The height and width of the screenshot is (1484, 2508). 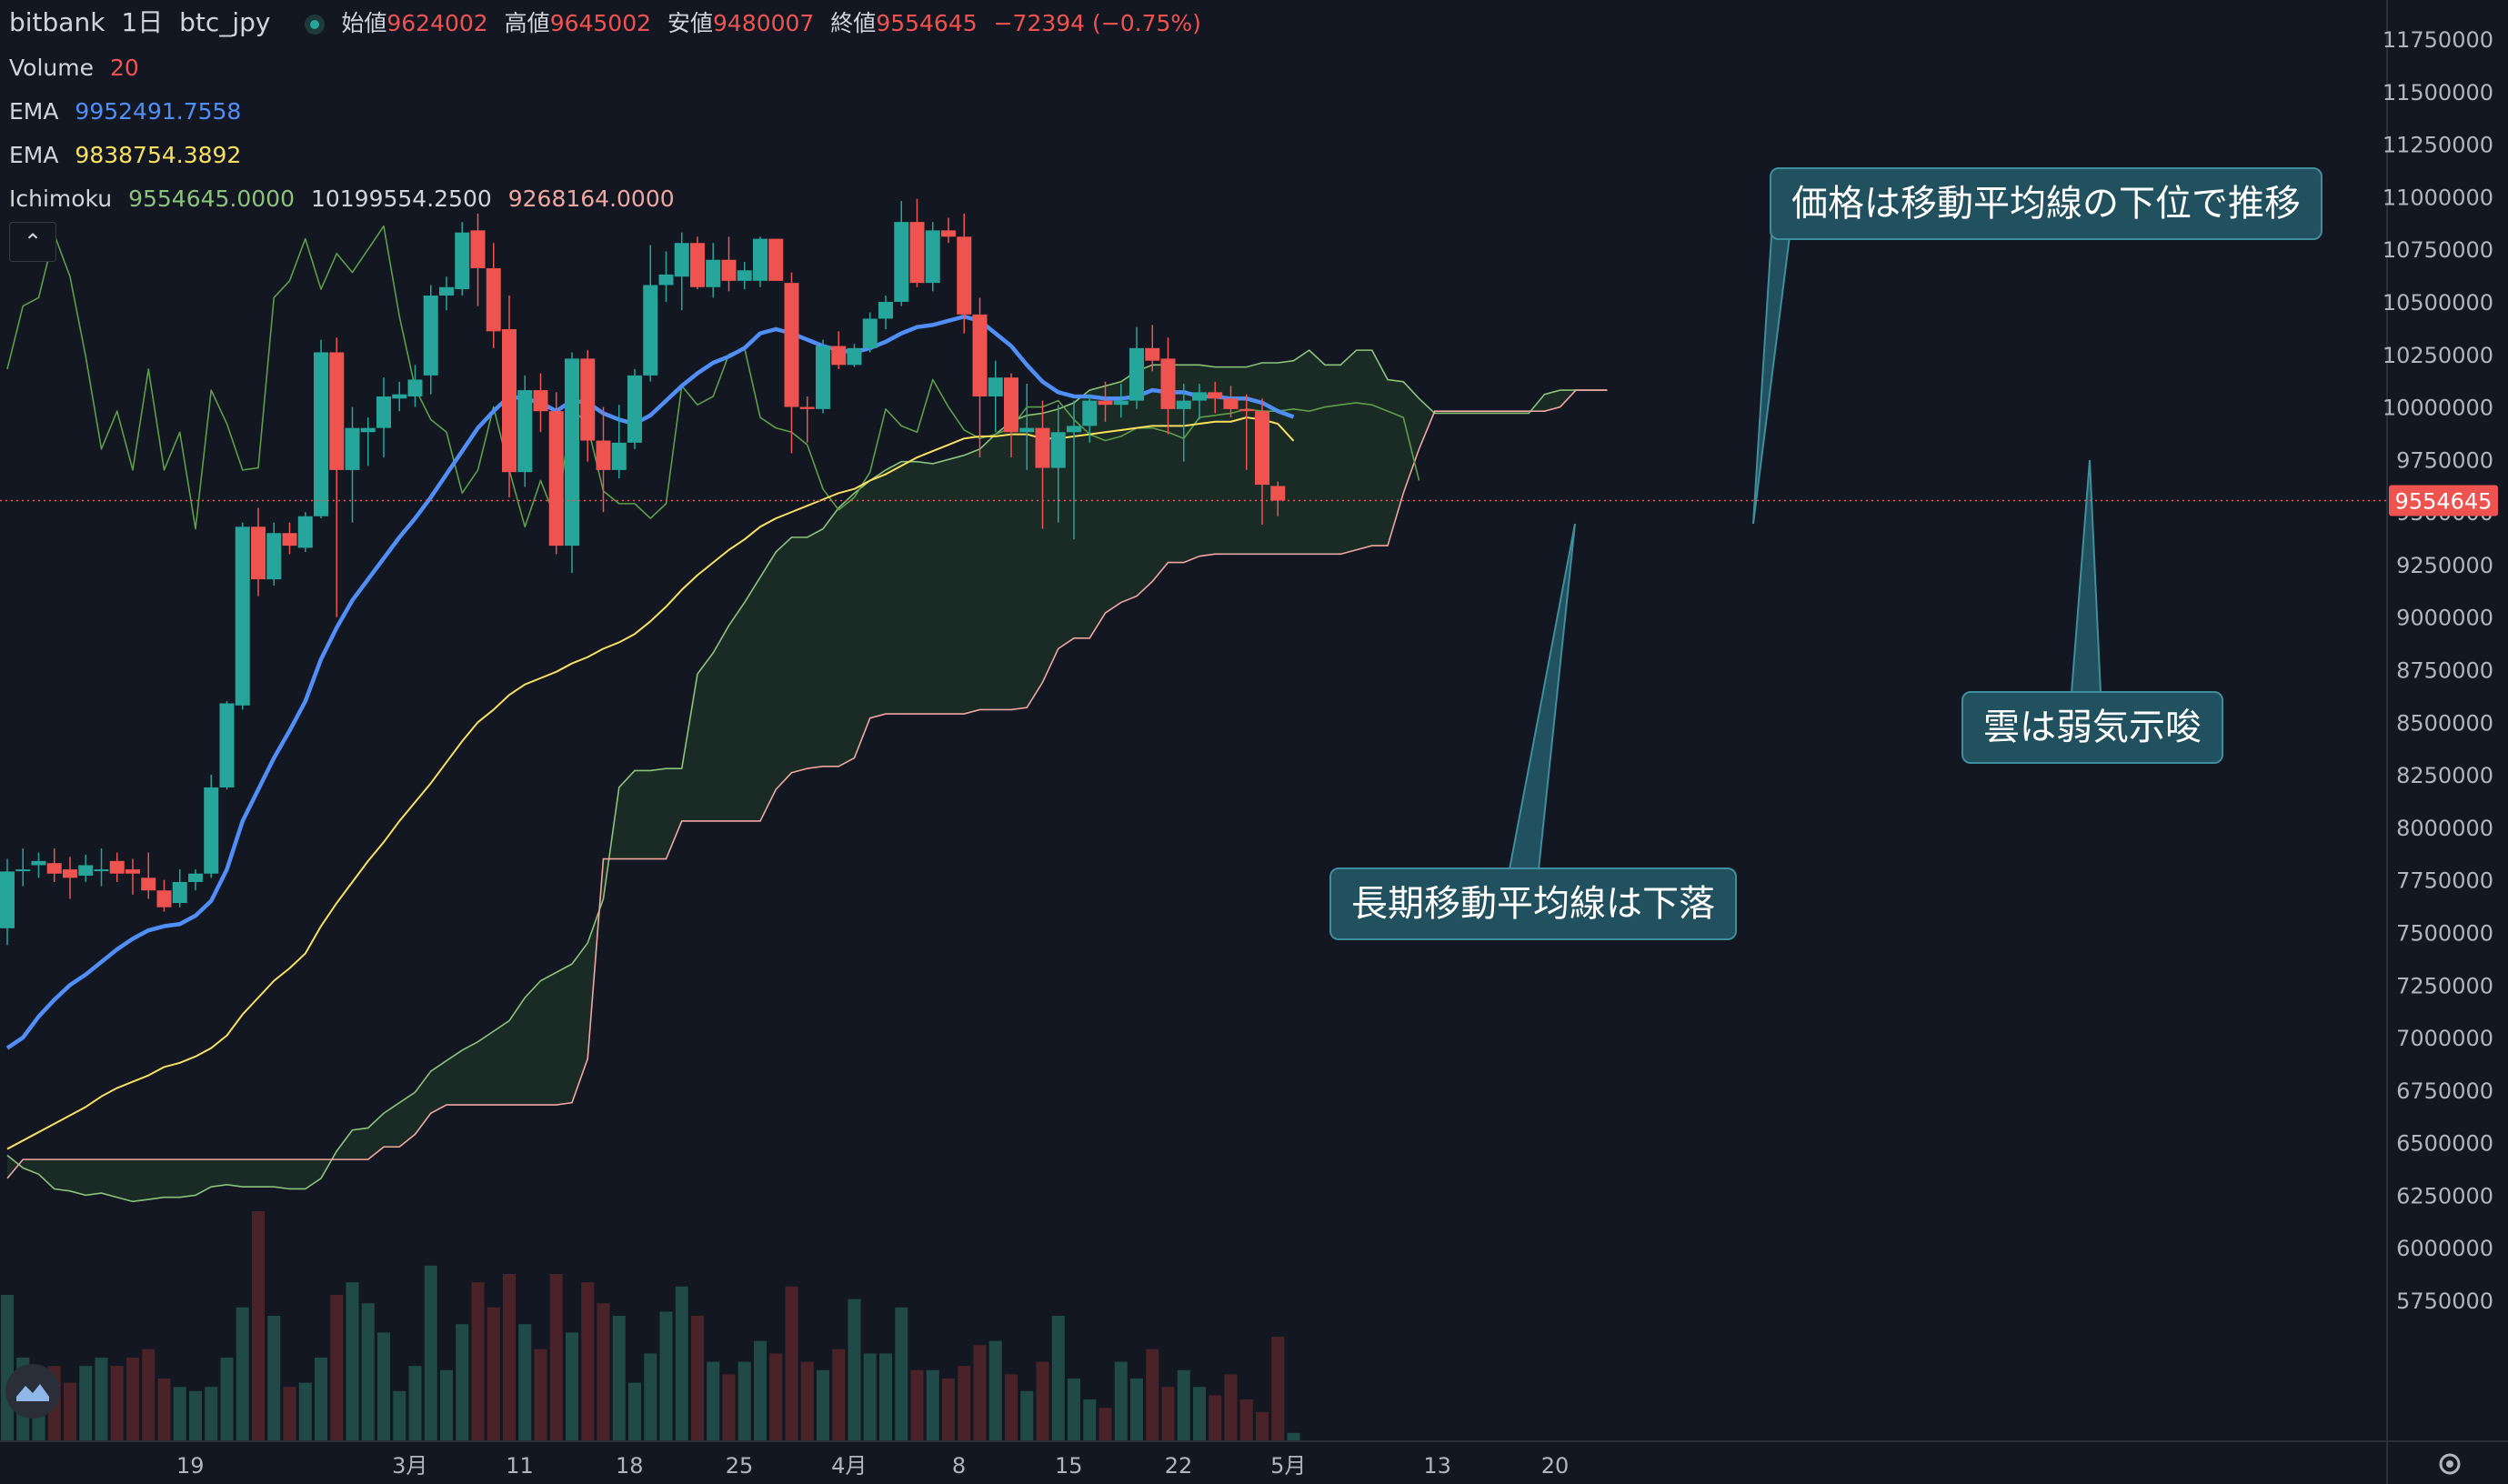 I want to click on collapse-legend-button: ⌃, so click(x=32, y=242).